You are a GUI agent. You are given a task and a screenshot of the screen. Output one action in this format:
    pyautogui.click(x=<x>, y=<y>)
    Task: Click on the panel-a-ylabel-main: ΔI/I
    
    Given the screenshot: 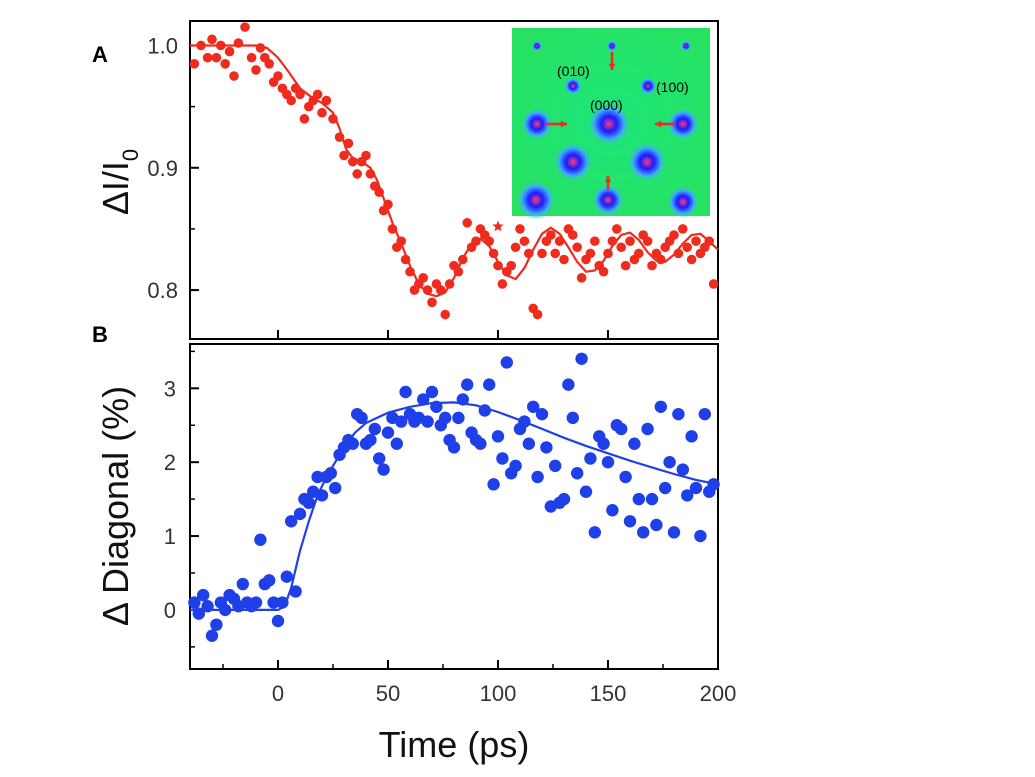 What is the action you would take?
    pyautogui.click(x=115, y=188)
    